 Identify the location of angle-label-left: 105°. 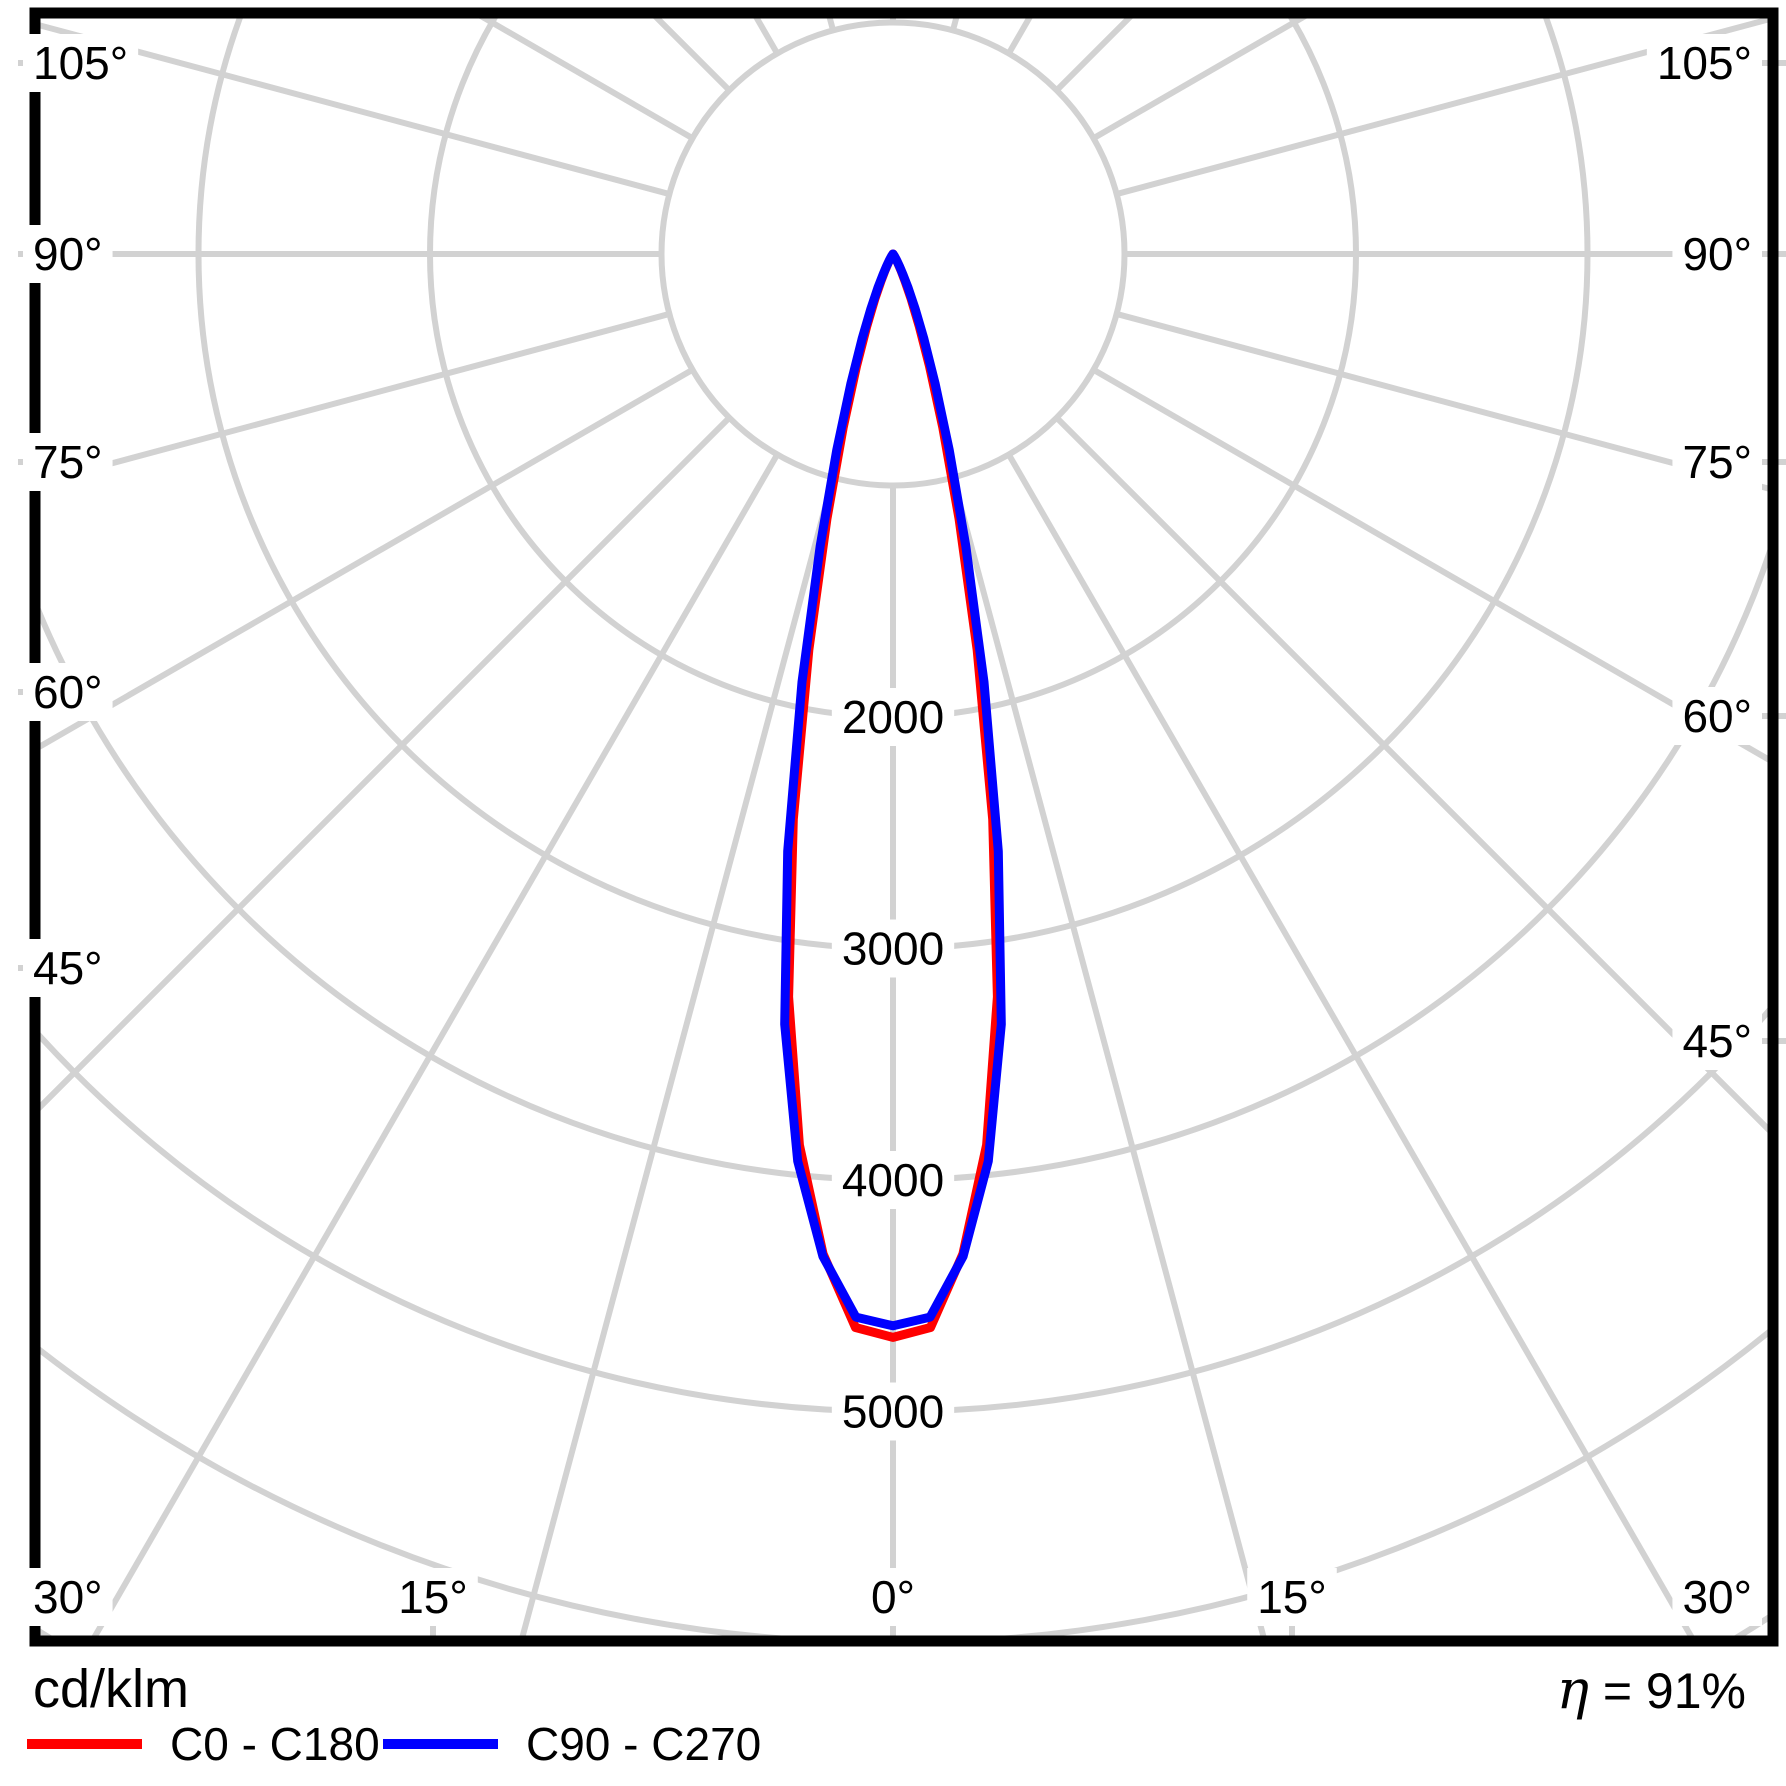
(80, 63).